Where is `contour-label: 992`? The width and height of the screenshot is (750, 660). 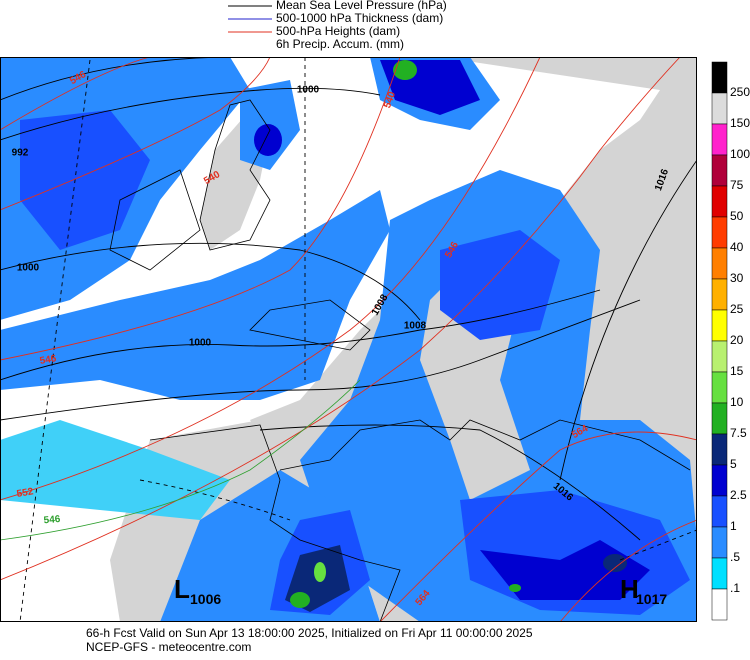 contour-label: 992 is located at coordinates (20, 153).